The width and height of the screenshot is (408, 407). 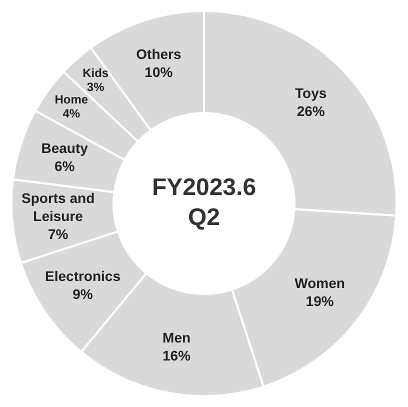 I want to click on slice-label: Others, so click(x=159, y=54).